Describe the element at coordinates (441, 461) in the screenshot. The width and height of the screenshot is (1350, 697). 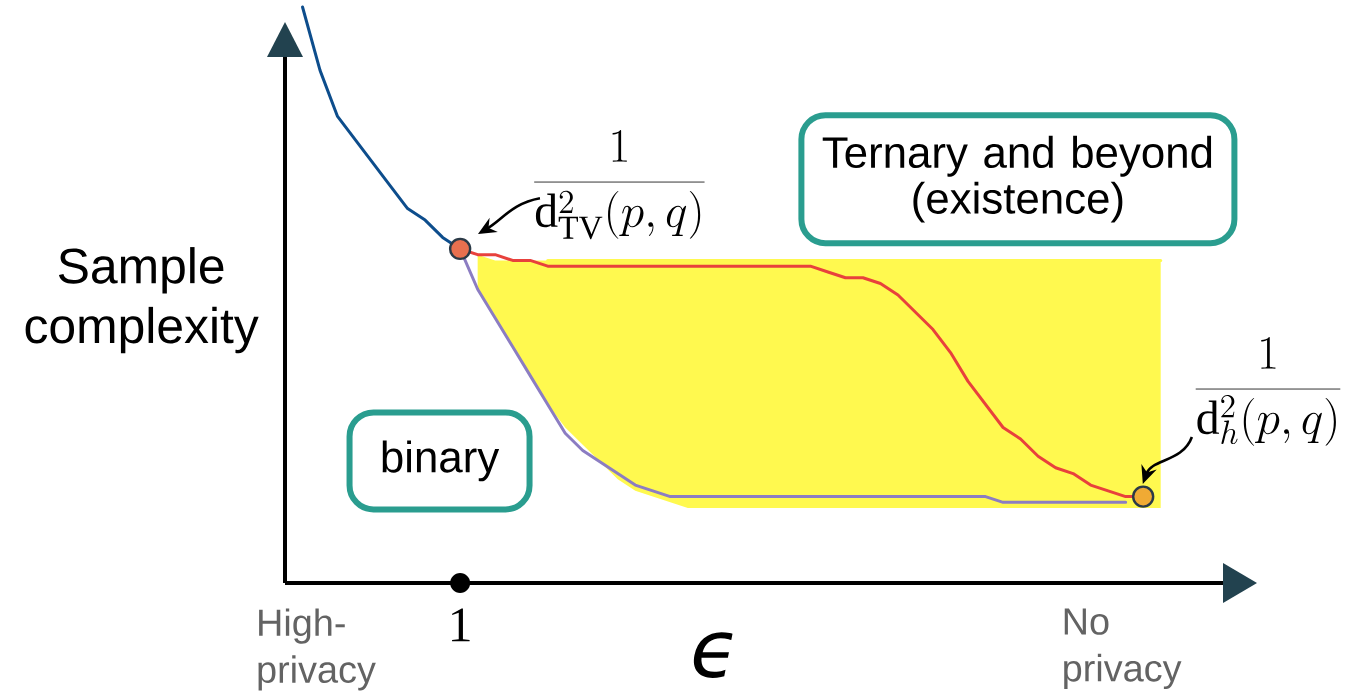
I see `annotation: binary` at that location.